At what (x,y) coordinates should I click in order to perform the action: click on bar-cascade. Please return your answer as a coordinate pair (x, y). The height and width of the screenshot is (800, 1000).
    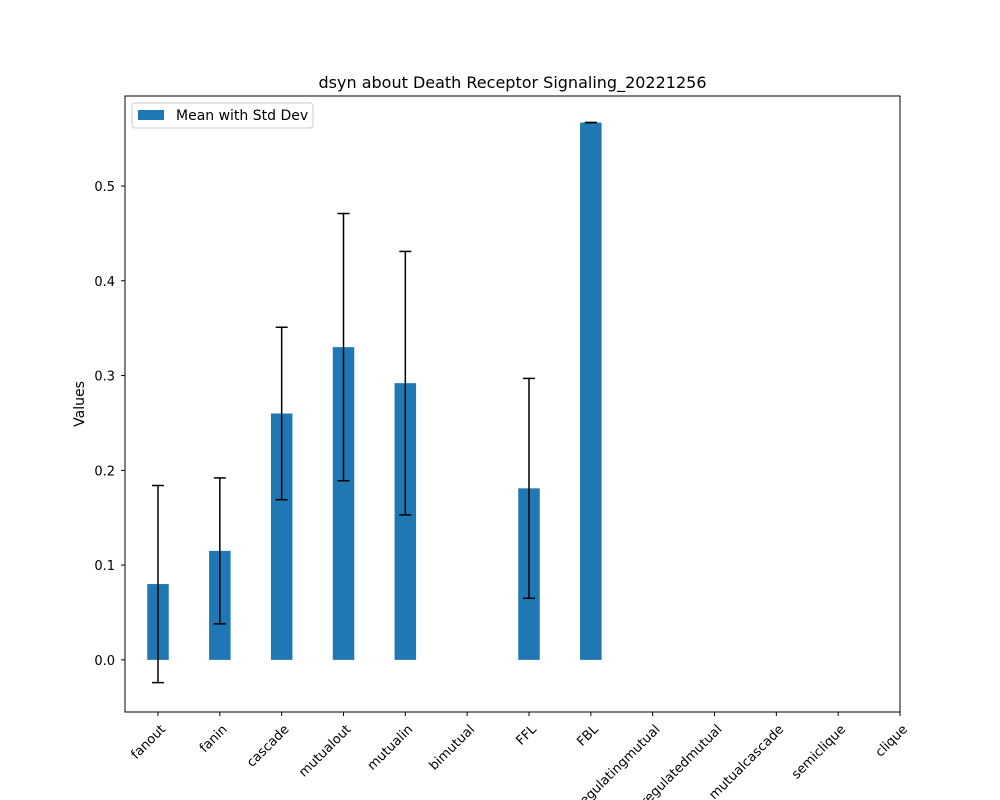
    Looking at the image, I should click on (281, 536).